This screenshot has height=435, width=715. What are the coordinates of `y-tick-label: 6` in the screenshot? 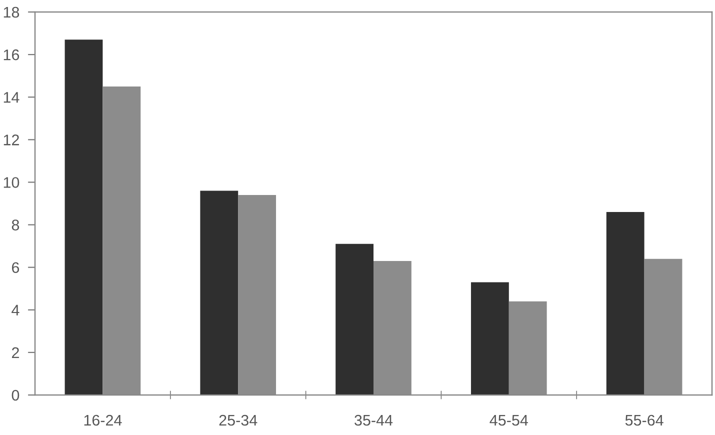 It's located at (16, 268).